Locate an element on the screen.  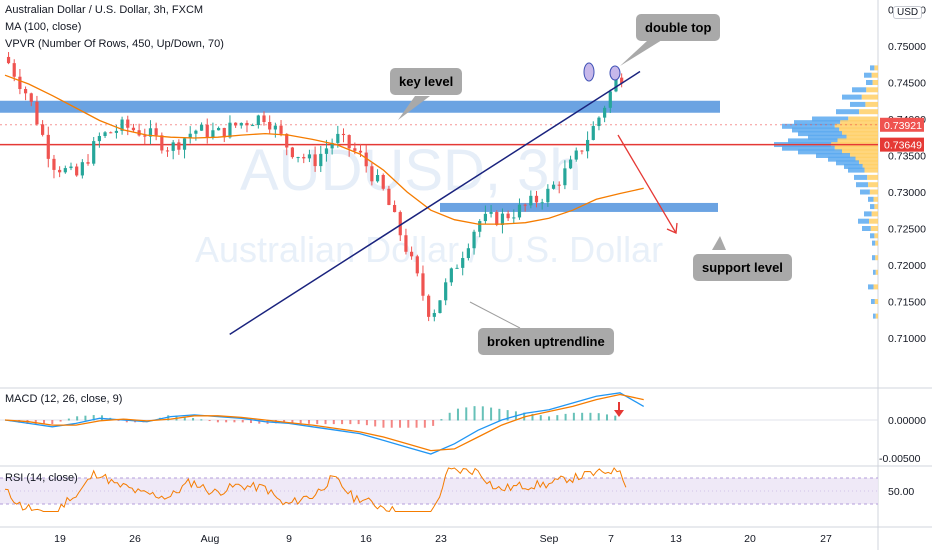
price-tick-label: 0.73000 is located at coordinates (907, 193).